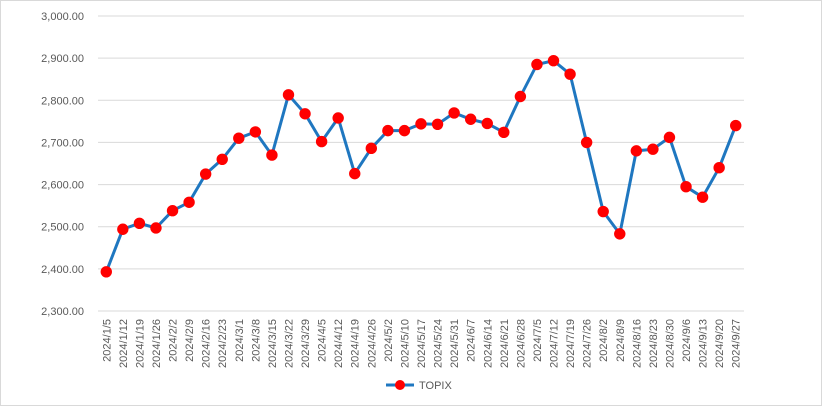 This screenshot has height=410, width=822. I want to click on x-tick-label: 2024/7/26, so click(588, 343).